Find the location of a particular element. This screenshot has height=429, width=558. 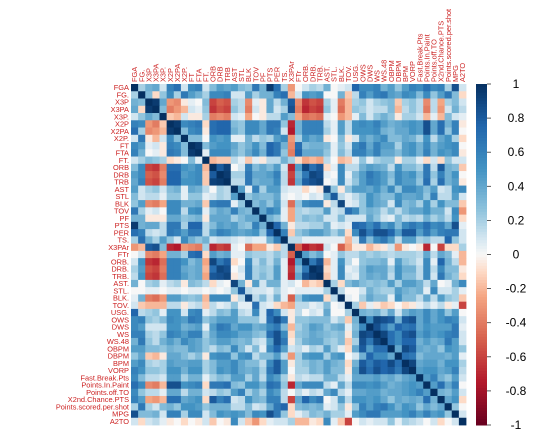

column-label: X2P is located at coordinates (170, 75).